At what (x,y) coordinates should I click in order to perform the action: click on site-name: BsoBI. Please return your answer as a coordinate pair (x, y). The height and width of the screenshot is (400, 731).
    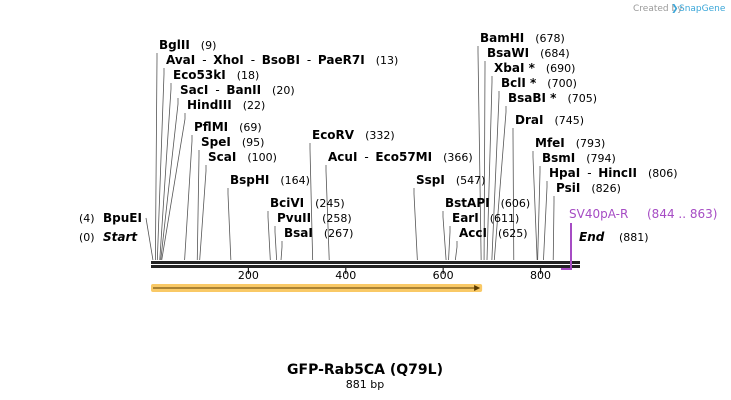
    Looking at the image, I should click on (281, 60).